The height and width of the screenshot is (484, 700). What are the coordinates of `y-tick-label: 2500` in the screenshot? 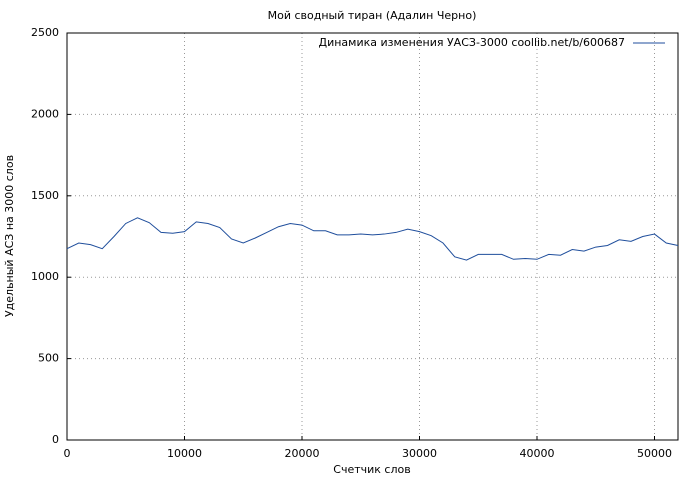 It's located at (45, 32).